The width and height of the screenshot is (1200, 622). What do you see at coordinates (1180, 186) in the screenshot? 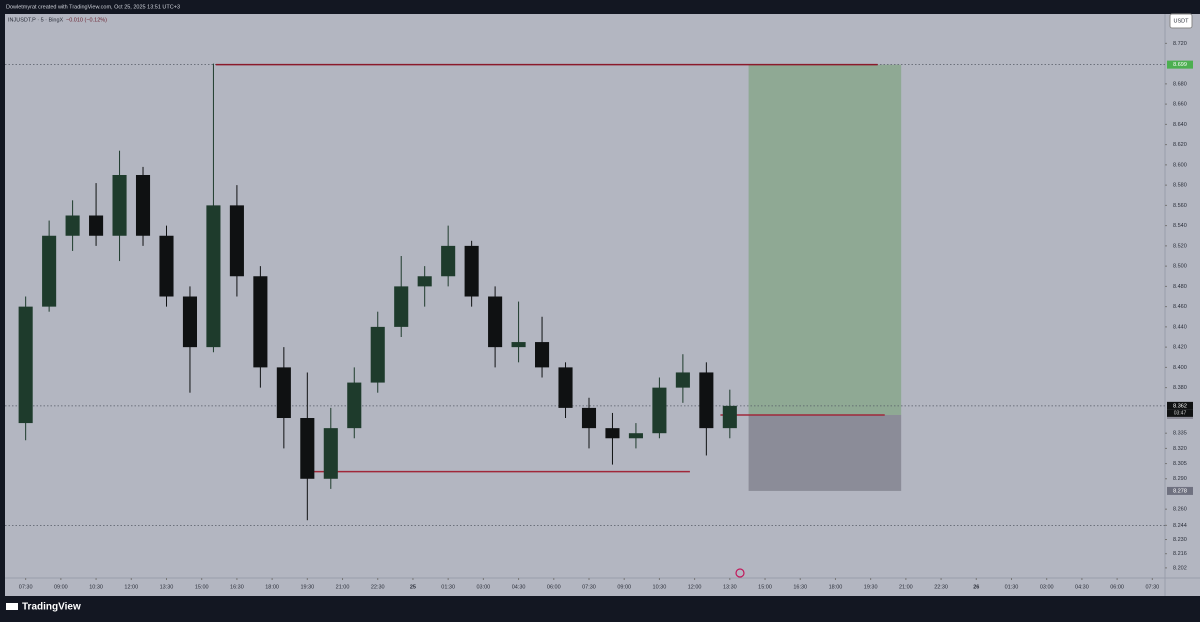
I see `y-tick-label: 8.580` at bounding box center [1180, 186].